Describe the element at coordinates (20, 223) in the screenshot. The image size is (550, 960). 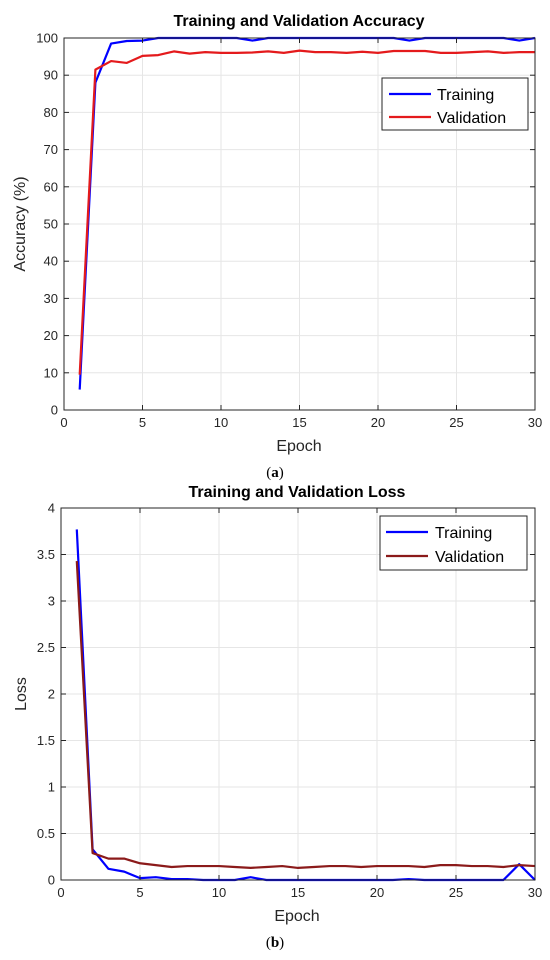
I see `y-axis-label: Accuracy (%)` at that location.